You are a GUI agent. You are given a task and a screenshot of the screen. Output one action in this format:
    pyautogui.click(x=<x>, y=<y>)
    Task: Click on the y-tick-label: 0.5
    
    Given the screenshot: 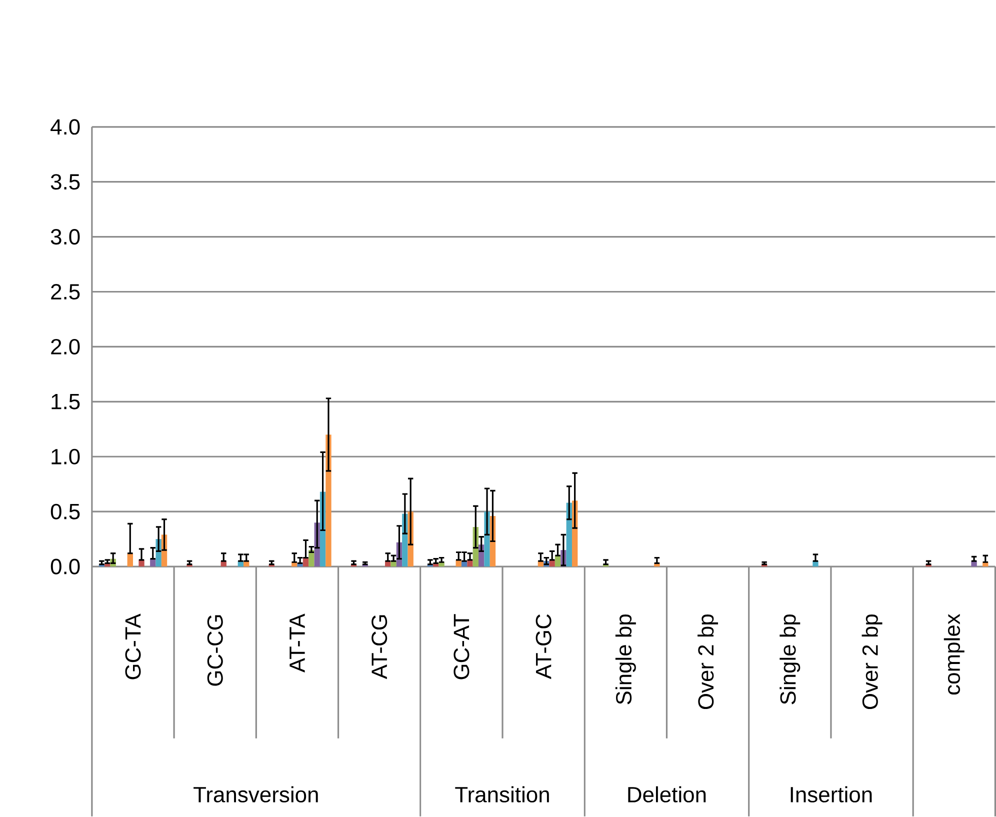 What is the action you would take?
    pyautogui.click(x=65, y=512)
    